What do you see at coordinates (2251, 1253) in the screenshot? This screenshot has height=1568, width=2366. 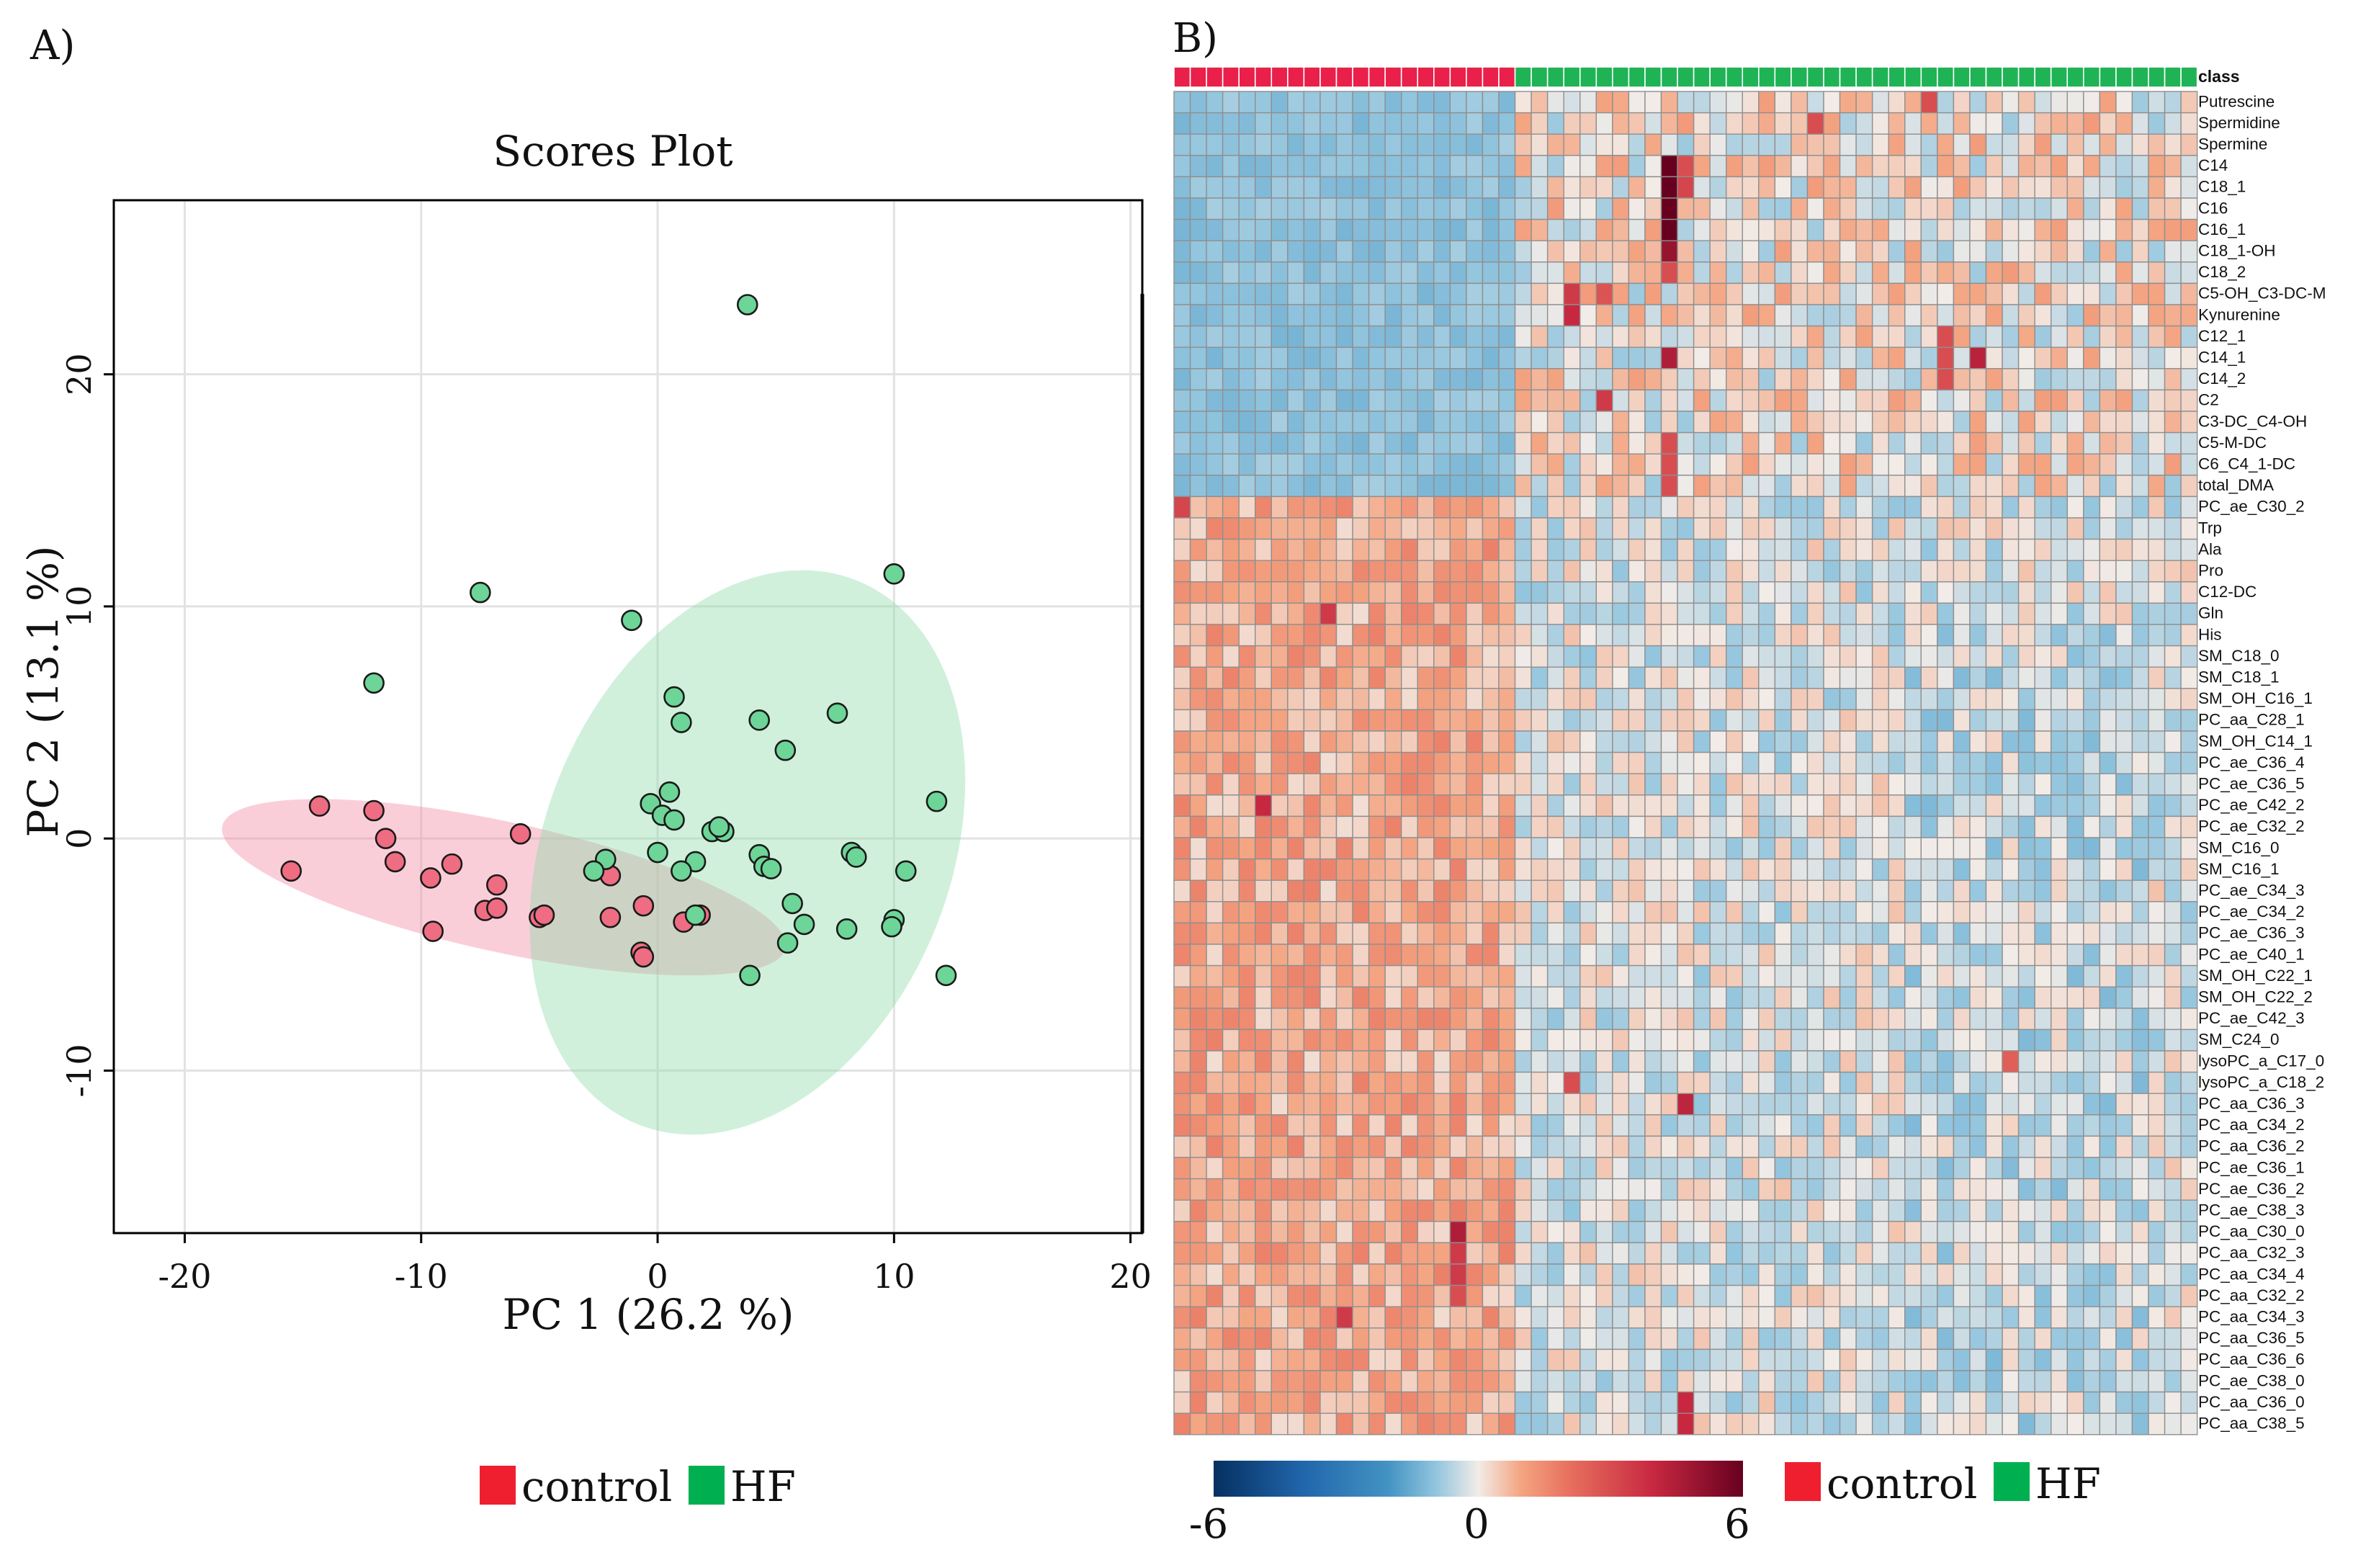 I see `row-label: PC_aa_C32_3` at bounding box center [2251, 1253].